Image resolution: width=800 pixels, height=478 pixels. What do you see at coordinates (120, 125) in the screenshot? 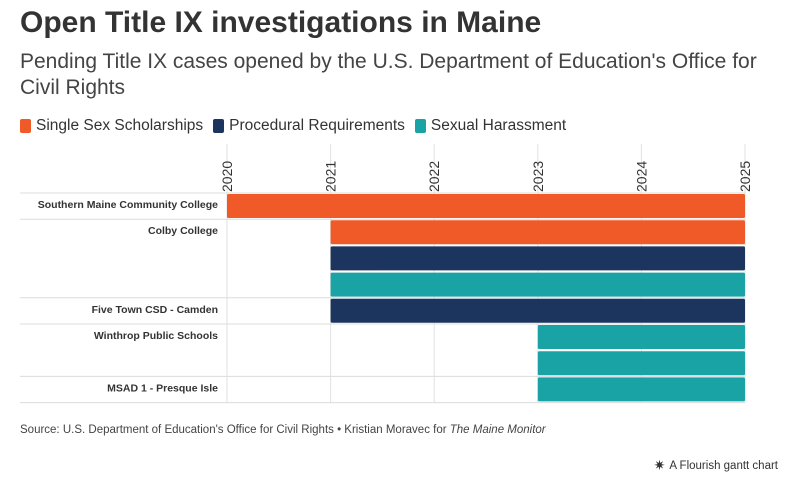
I see `legend-label: Single Sex Scholarships` at bounding box center [120, 125].